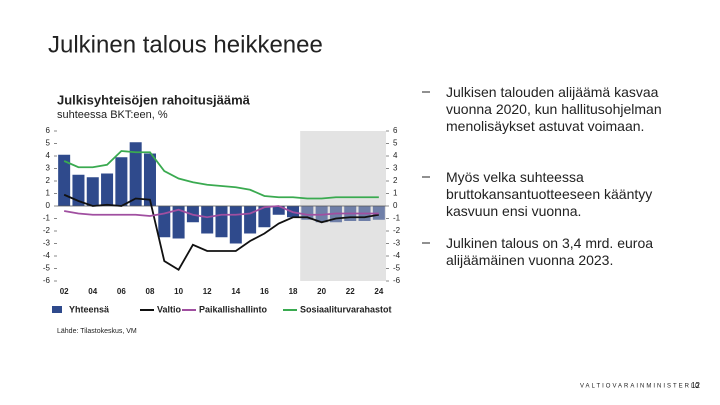 This screenshot has width=720, height=405. I want to click on y-tick-label: 5, so click(48, 143).